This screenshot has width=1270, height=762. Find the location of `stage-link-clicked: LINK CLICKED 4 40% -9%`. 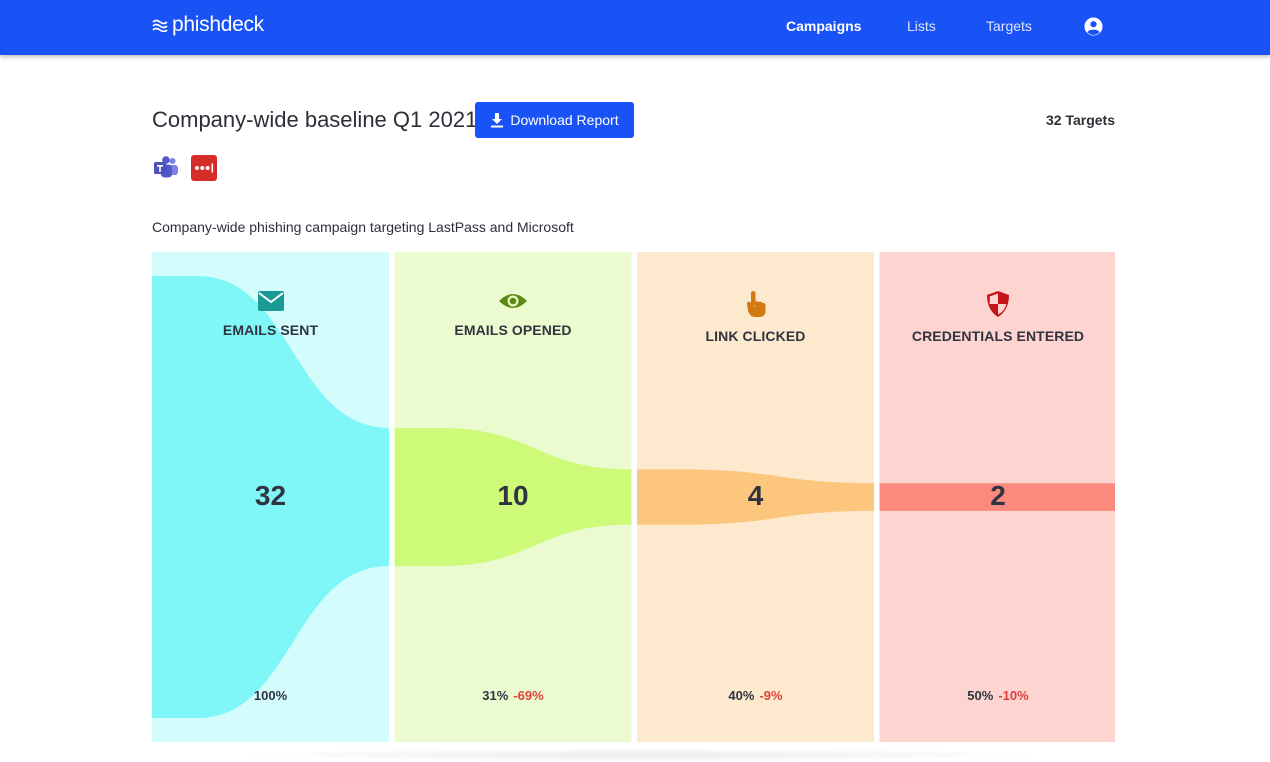

stage-link-clicked: LINK CLICKED 4 40% -9% is located at coordinates (755, 497).